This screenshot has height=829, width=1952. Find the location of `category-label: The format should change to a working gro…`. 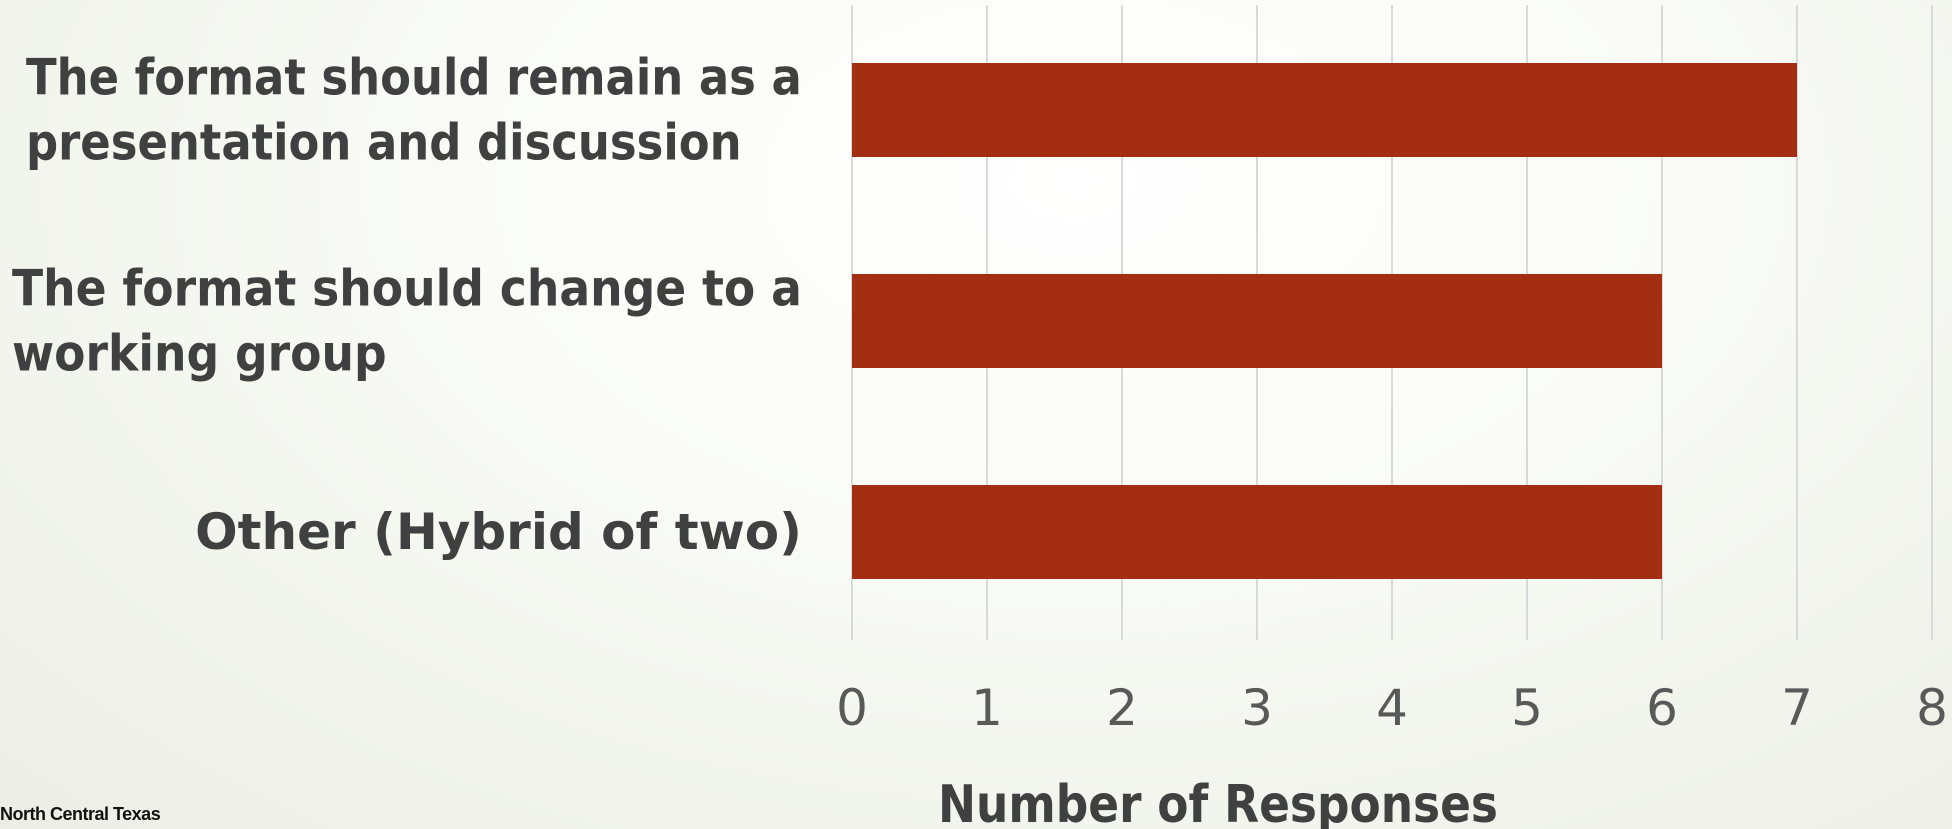

category-label: The format should change to a working gro… is located at coordinates (407, 322).